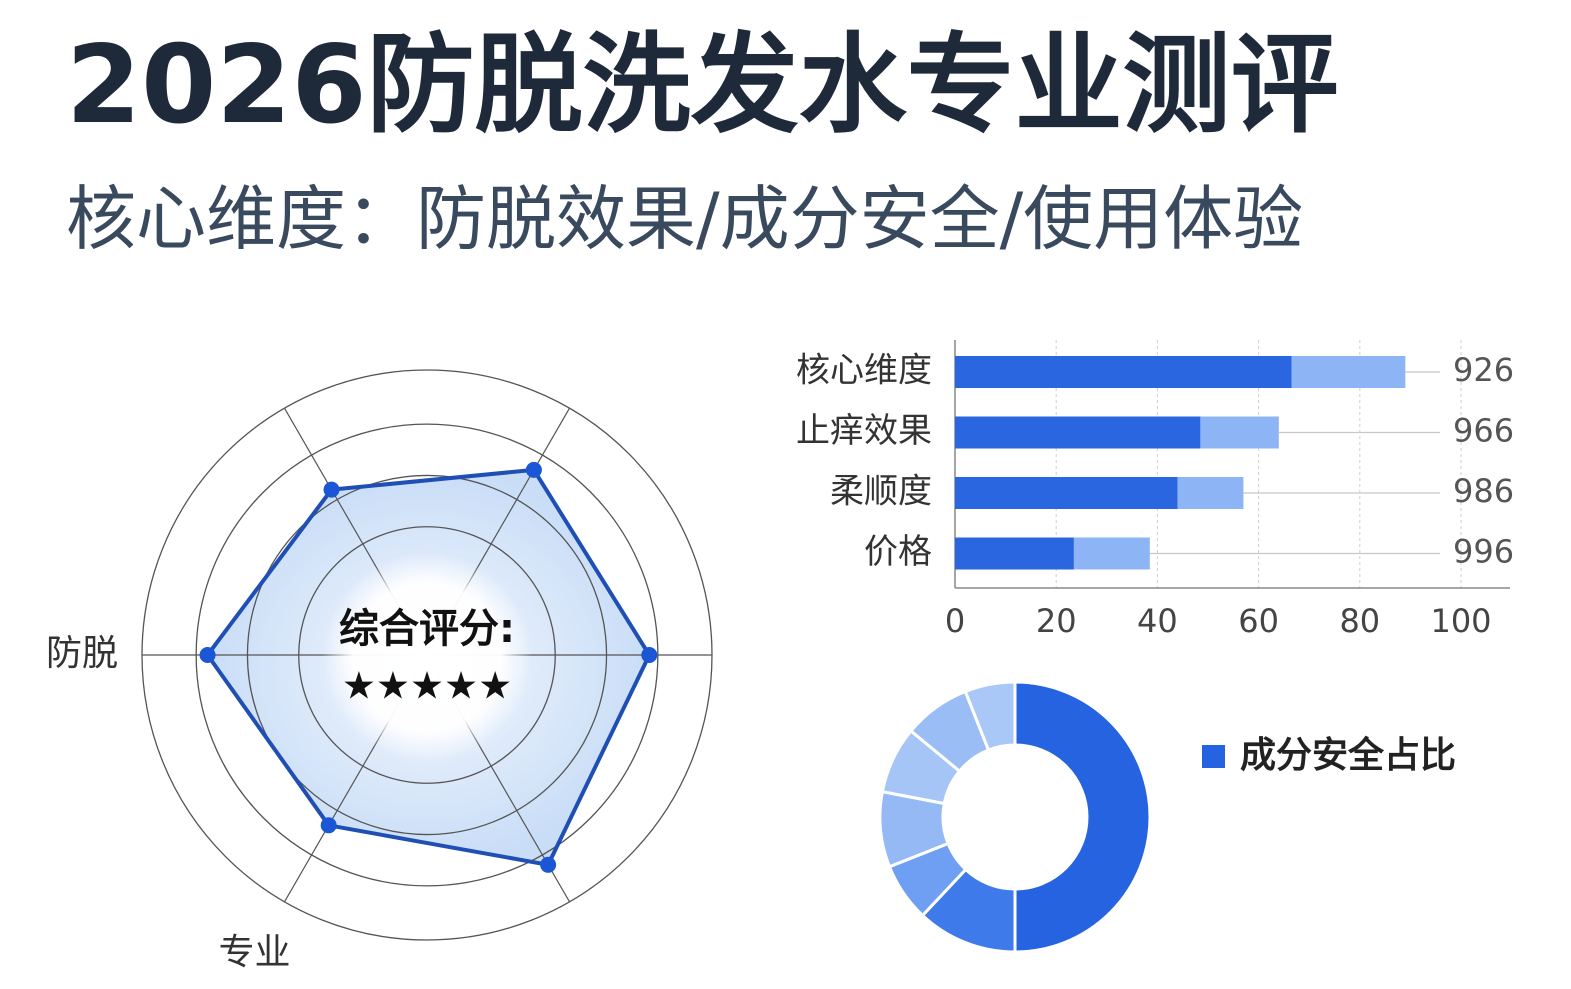 This screenshot has width=1571, height=989. I want to click on x-tick-label: 20, so click(1056, 621).